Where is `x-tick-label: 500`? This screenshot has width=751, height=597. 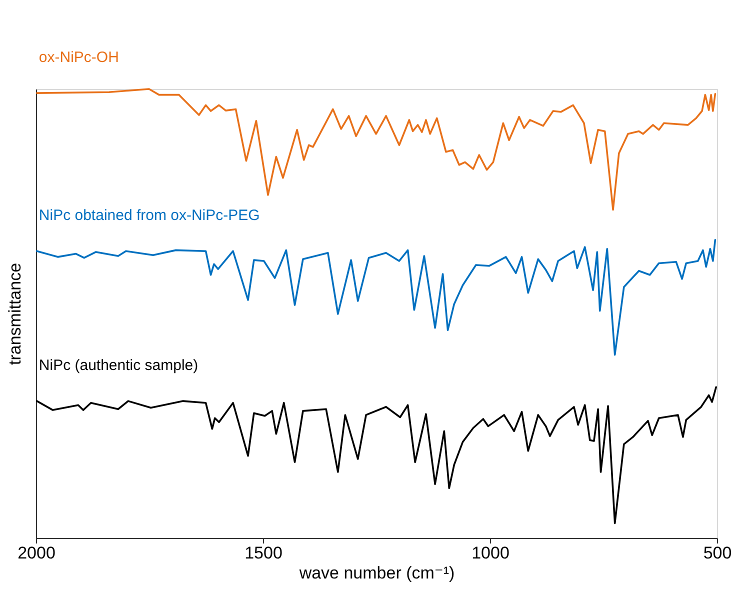 x-tick-label: 500 is located at coordinates (717, 553).